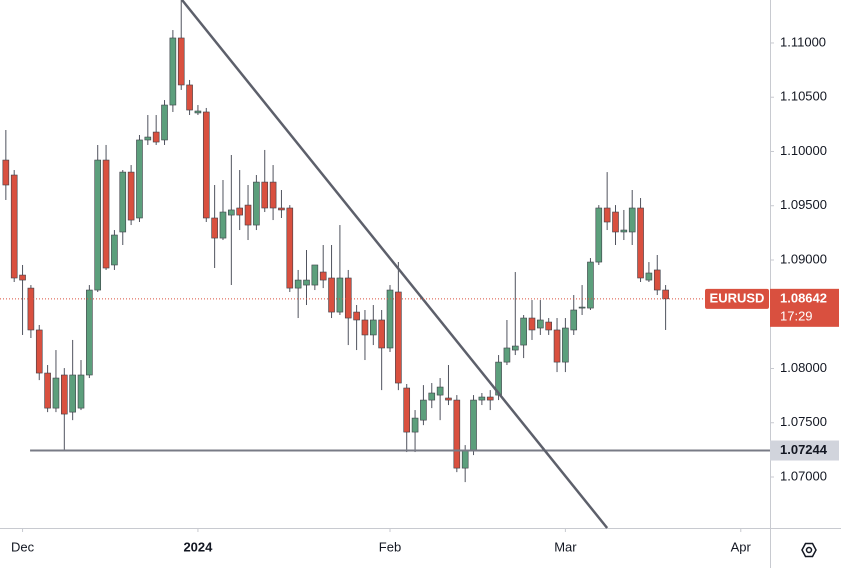  What do you see at coordinates (198, 546) in the screenshot?
I see `x-tick-label: 2024` at bounding box center [198, 546].